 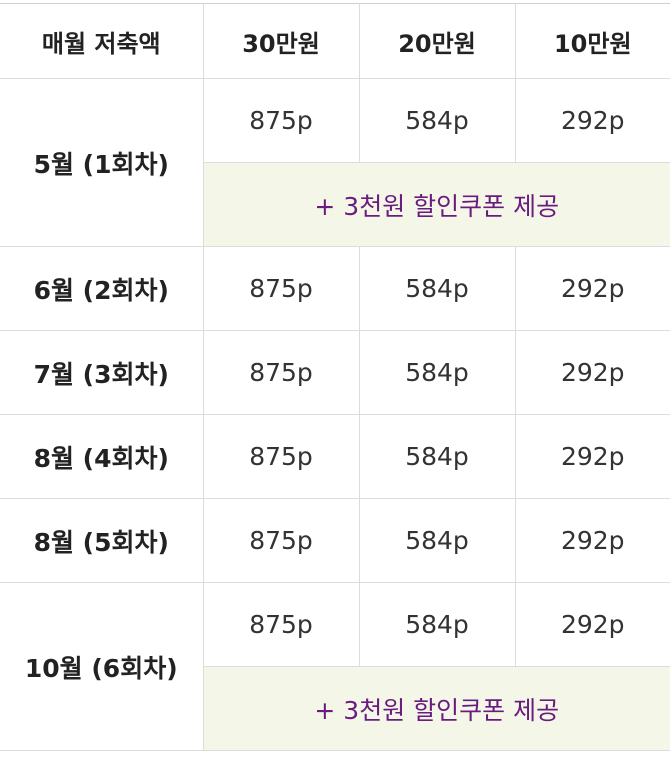 What do you see at coordinates (102, 162) in the screenshot?
I see `month-cell: 5월 (1회차)` at bounding box center [102, 162].